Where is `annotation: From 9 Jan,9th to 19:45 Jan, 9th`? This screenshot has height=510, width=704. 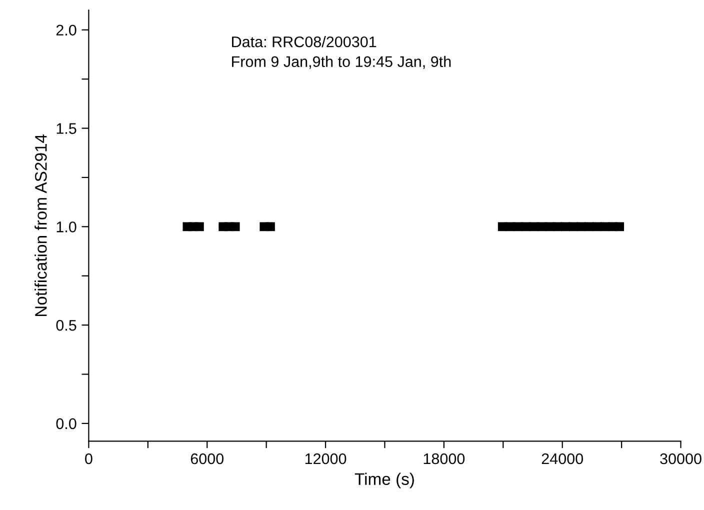
annotation: From 9 Jan,9th to 19:45 Jan, 9th is located at coordinates (341, 62).